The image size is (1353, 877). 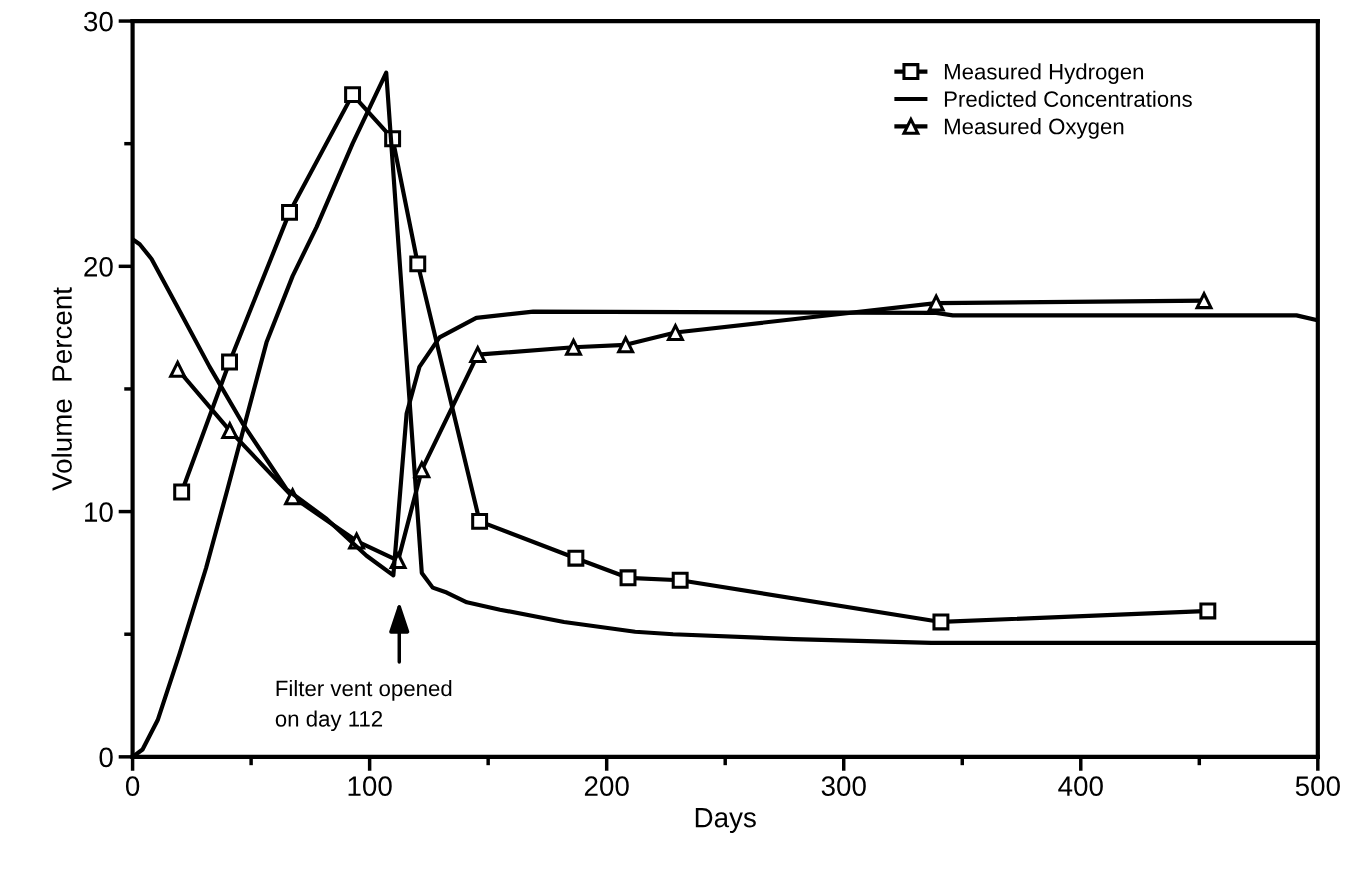 I want to click on x-tick-label: 300, so click(x=843, y=786).